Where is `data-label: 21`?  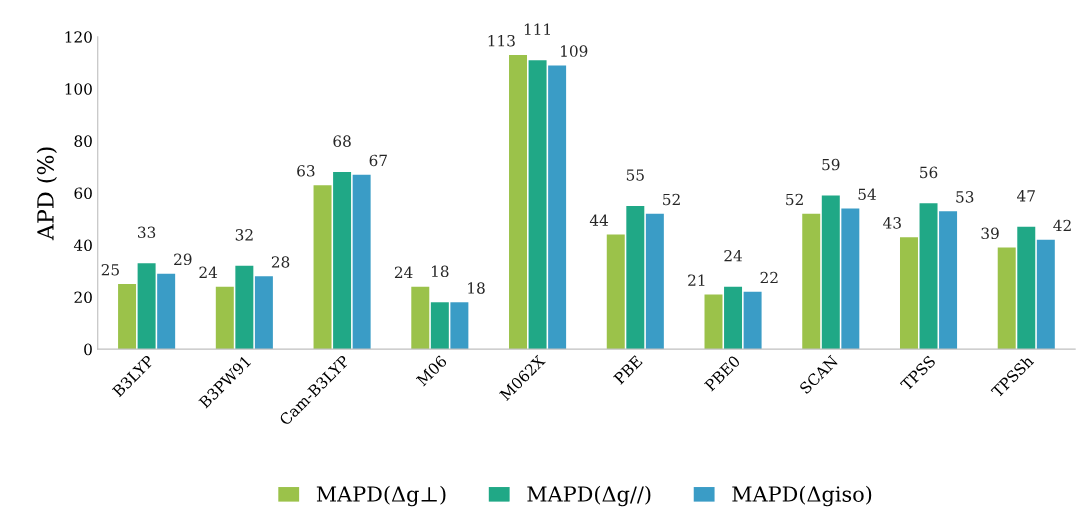
data-label: 21 is located at coordinates (696, 280).